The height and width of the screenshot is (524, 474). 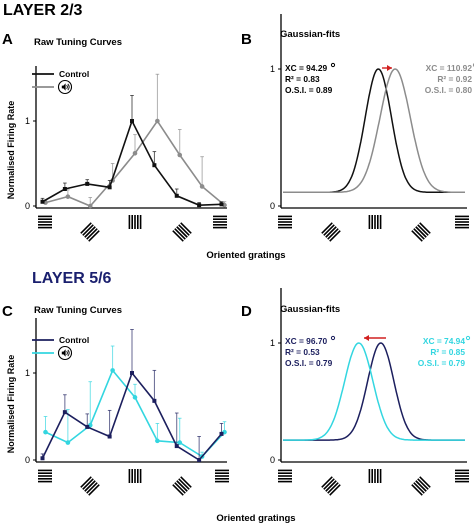 What do you see at coordinates (74, 74) in the screenshot?
I see `legend-control-label: Control` at bounding box center [74, 74].